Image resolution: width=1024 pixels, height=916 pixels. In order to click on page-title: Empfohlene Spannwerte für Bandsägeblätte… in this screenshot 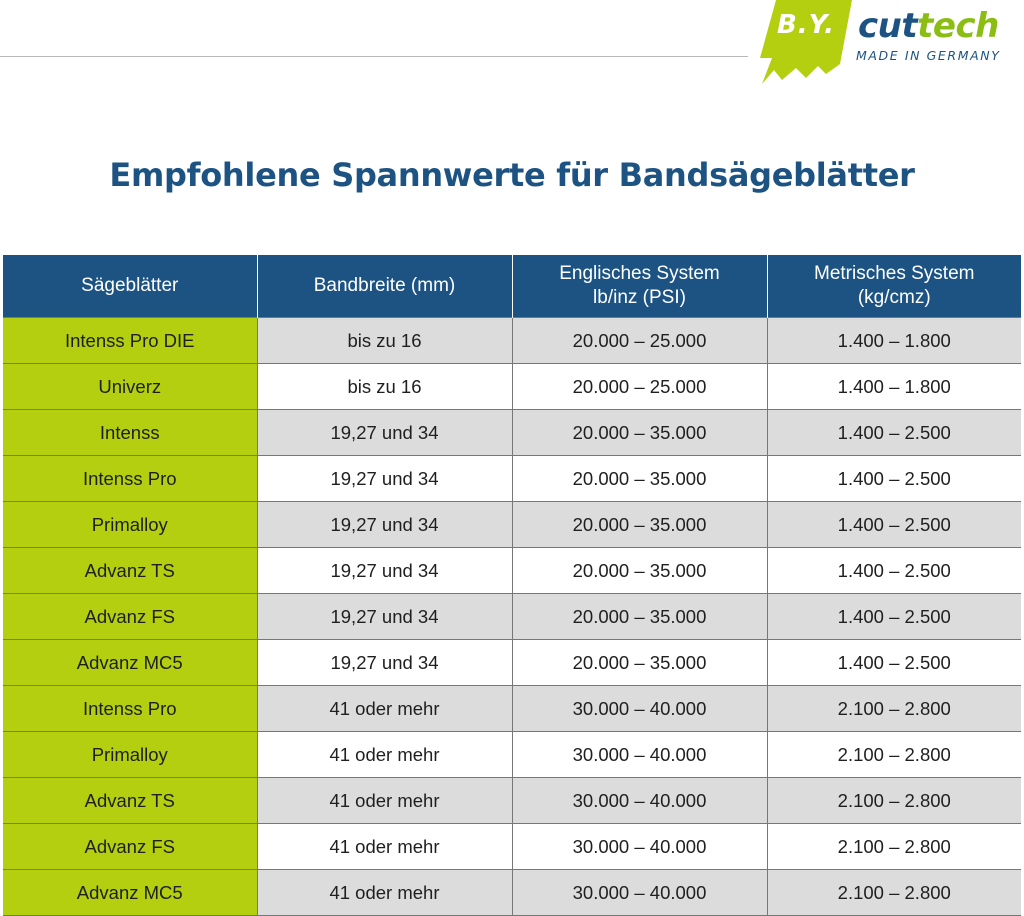, I will do `click(512, 175)`.